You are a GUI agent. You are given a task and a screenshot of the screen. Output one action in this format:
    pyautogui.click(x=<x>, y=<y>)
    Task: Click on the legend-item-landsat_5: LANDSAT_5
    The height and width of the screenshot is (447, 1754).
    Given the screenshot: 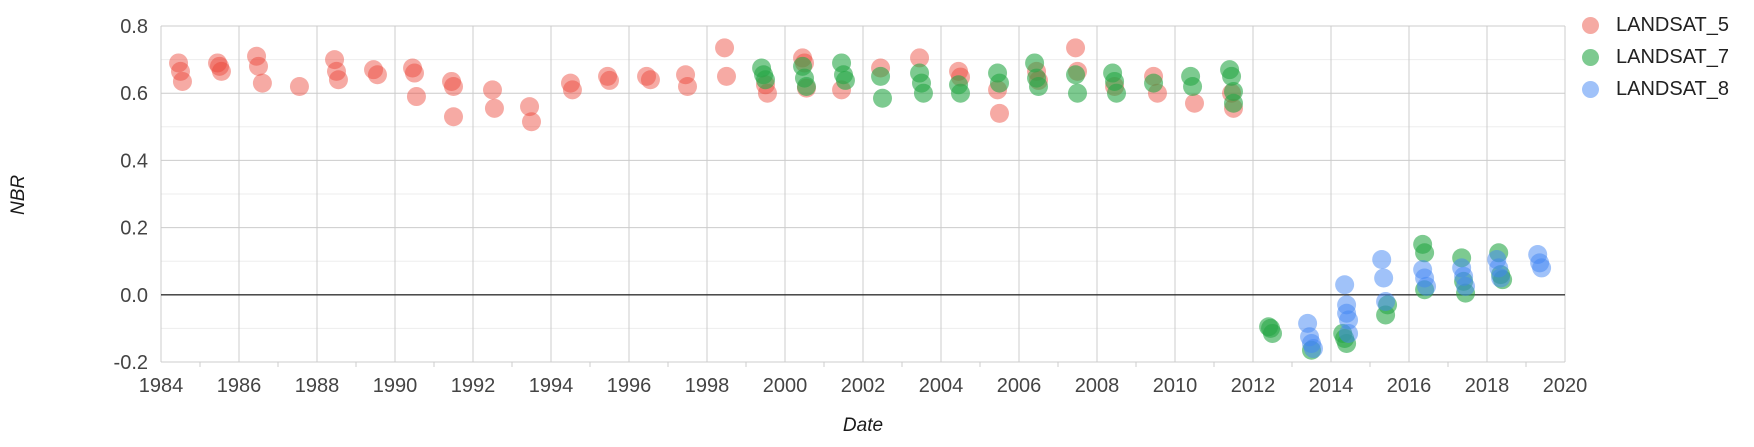 What is the action you would take?
    pyautogui.click(x=1655, y=25)
    